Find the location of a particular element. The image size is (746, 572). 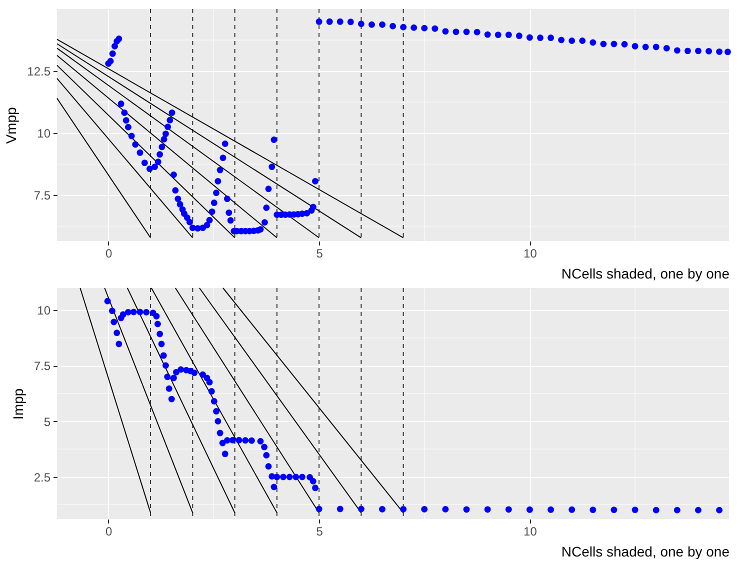

y-tick-label: 12.5 is located at coordinates (39, 71).